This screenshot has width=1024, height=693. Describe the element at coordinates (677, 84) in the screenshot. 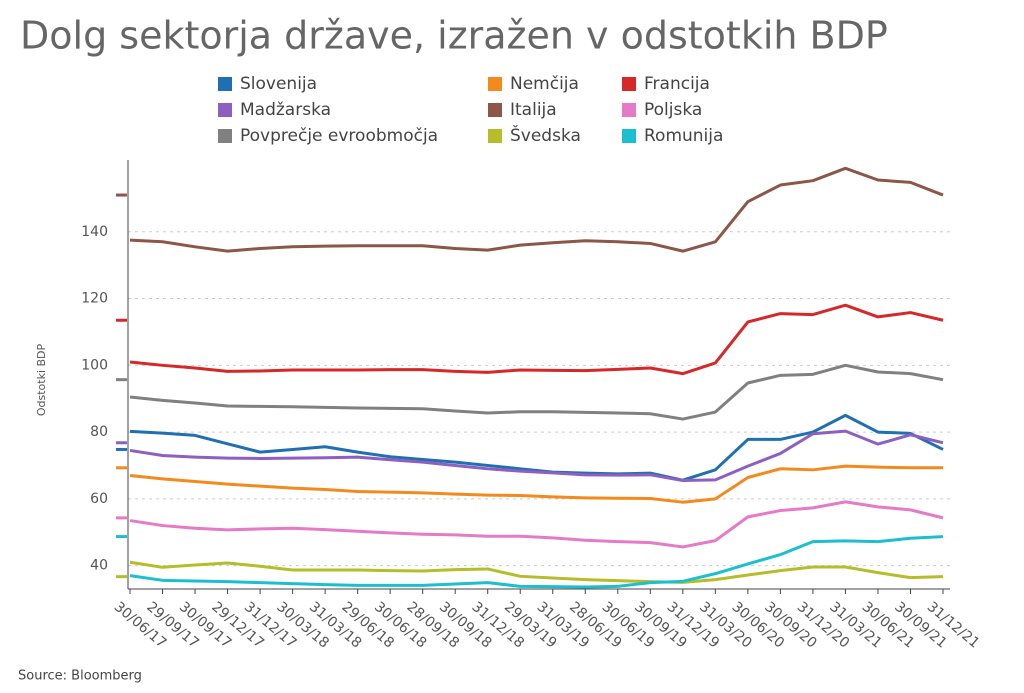

I see `legend-label: Francija` at that location.